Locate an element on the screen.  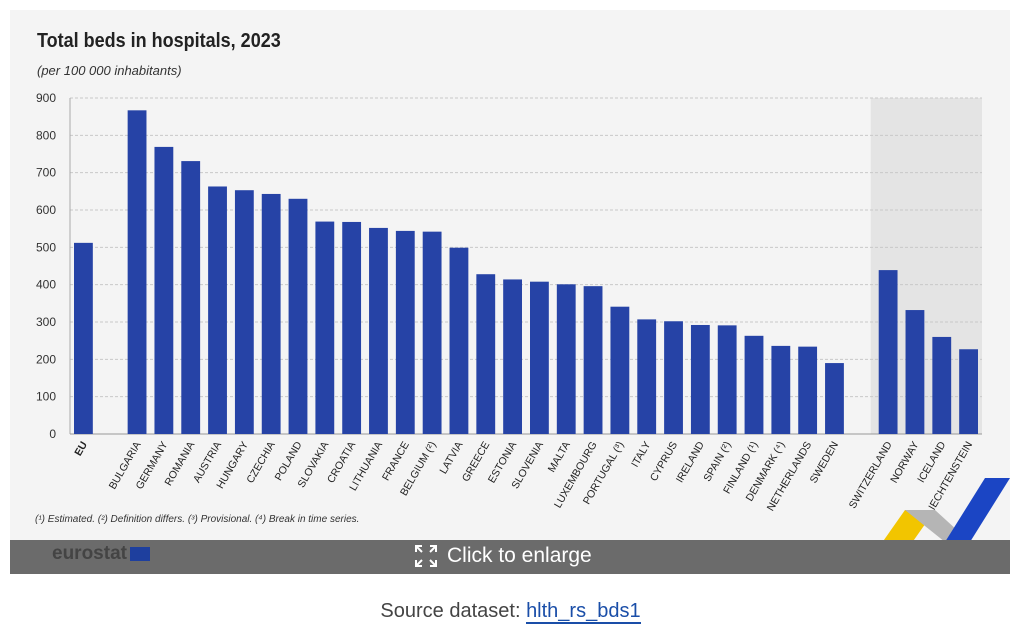
bar-latvia is located at coordinates (459, 340).